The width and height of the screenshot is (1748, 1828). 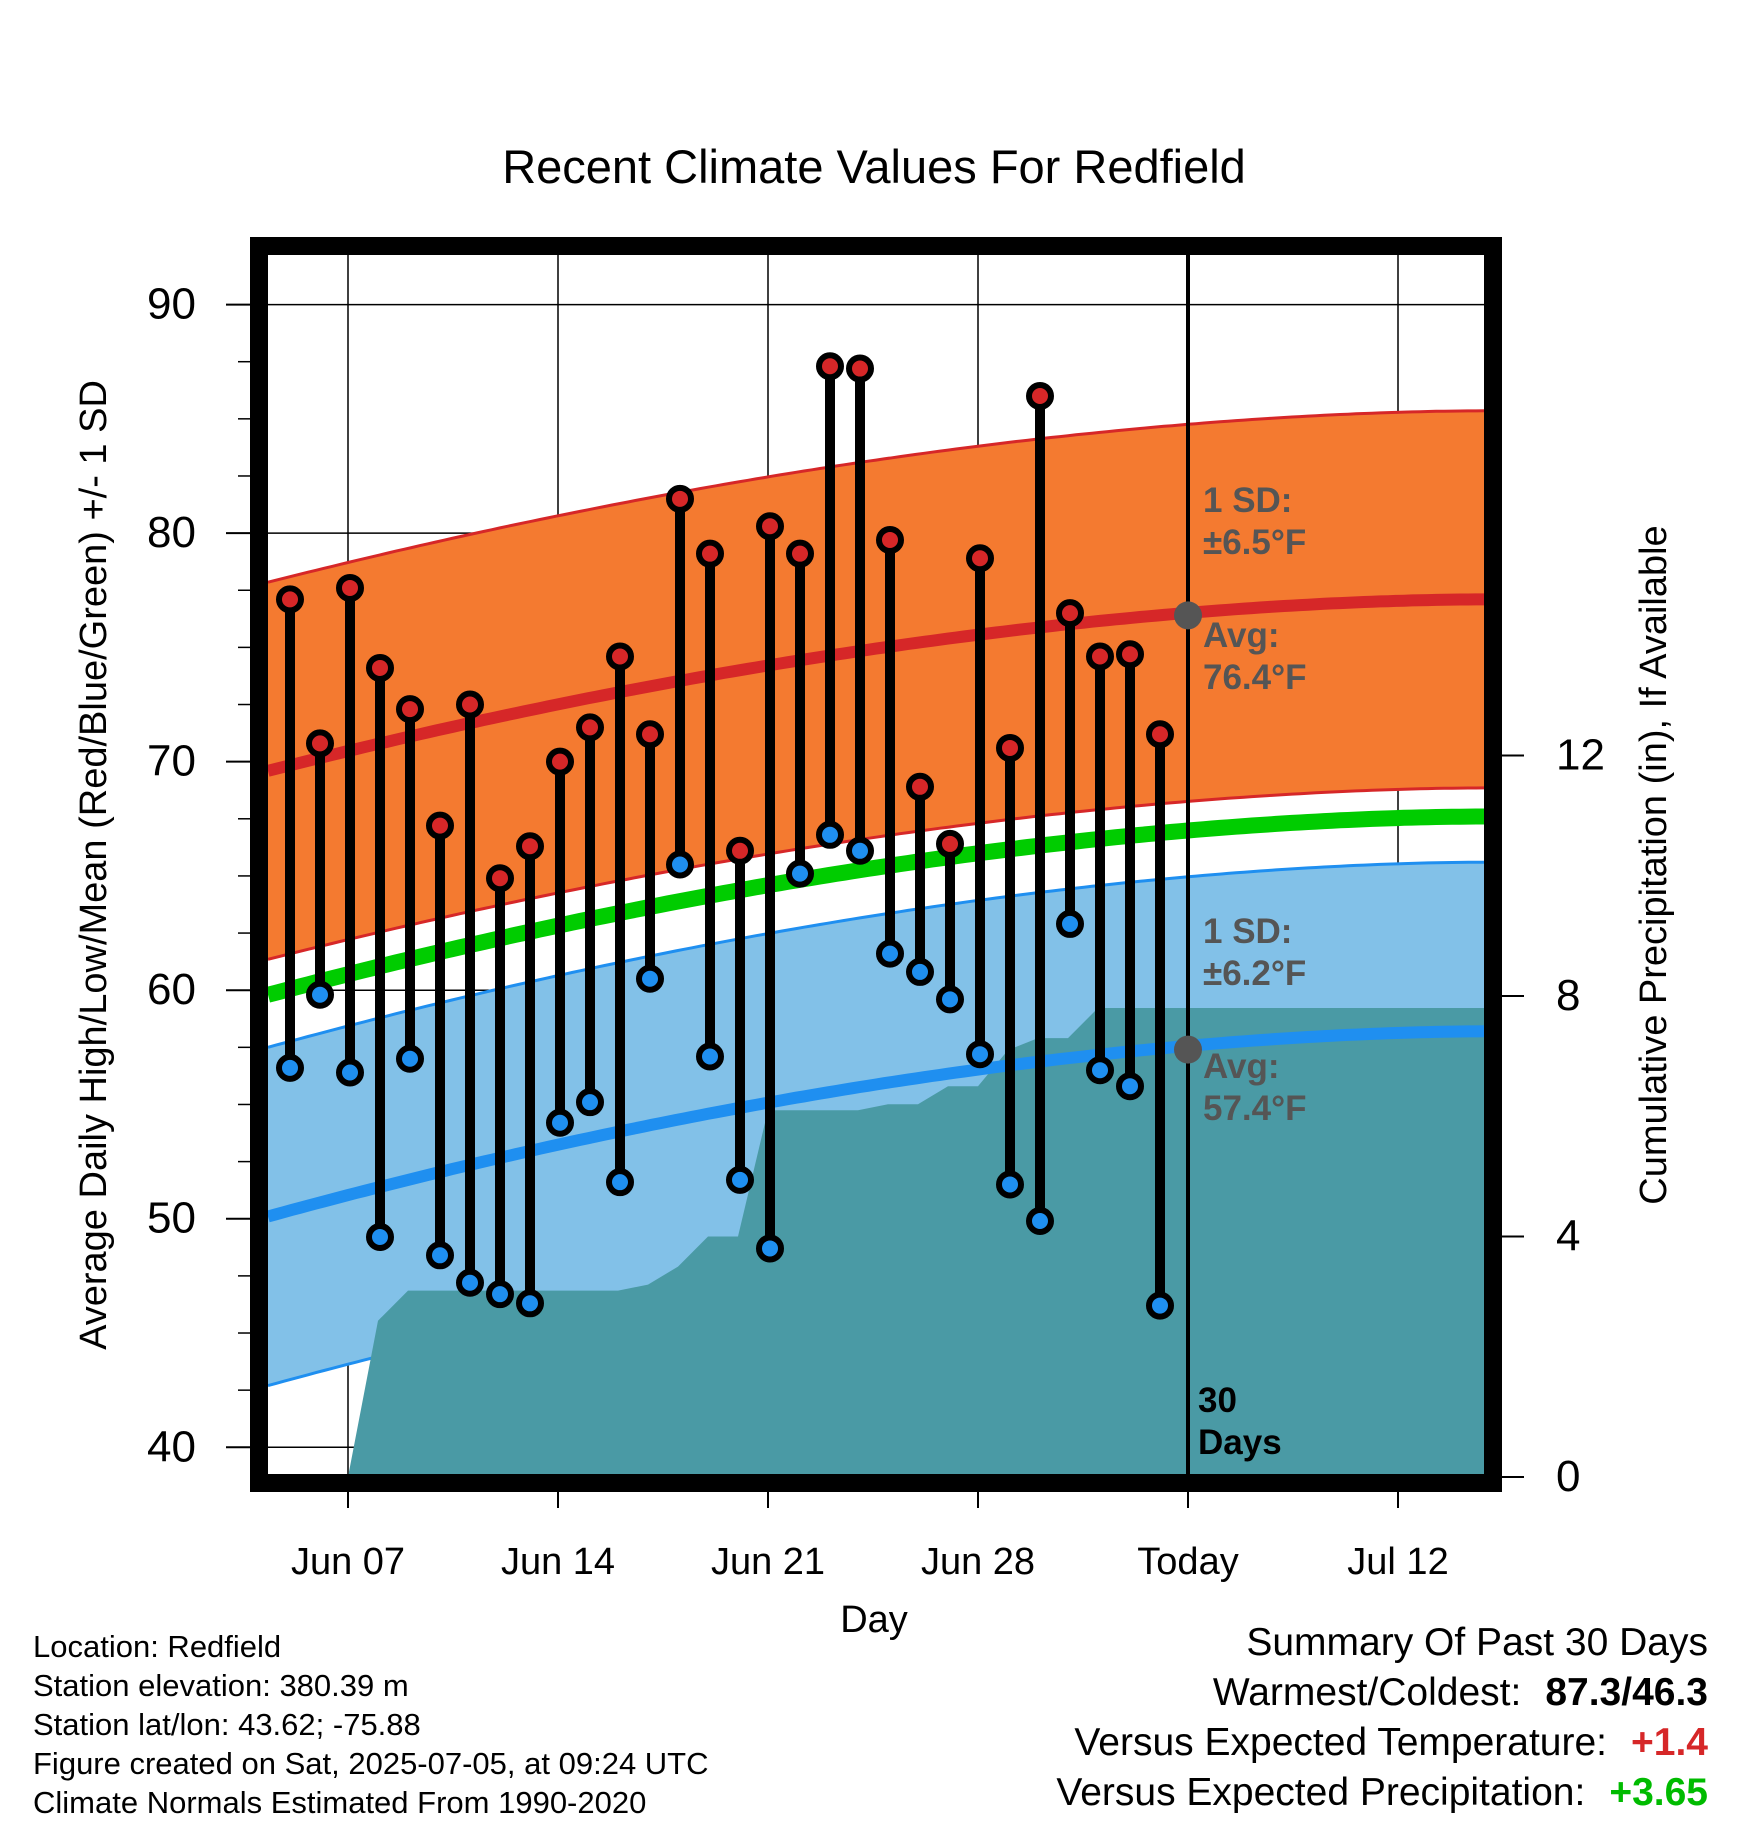 I want to click on high-sd-label-line: 1 SD:, so click(x=1247, y=500).